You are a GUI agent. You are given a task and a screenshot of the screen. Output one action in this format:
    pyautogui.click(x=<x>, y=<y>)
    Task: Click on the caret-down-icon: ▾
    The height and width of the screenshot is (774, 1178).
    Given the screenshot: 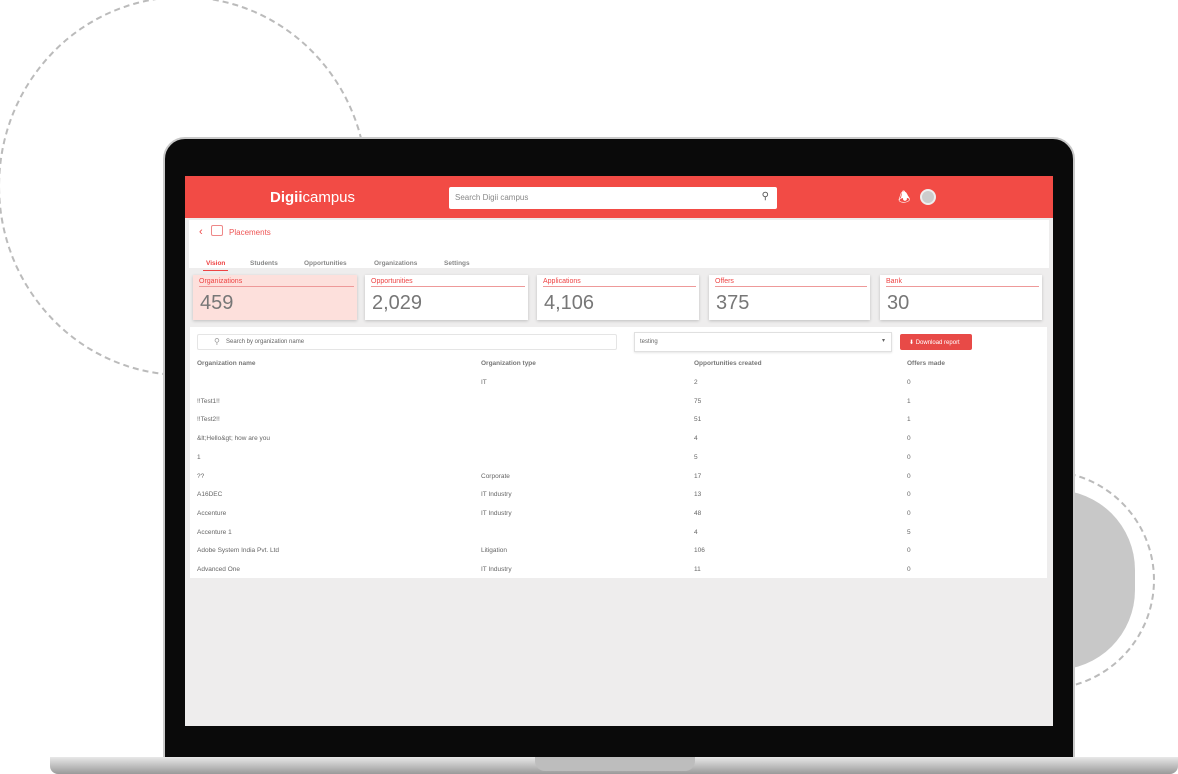 What is the action you would take?
    pyautogui.click(x=883, y=341)
    